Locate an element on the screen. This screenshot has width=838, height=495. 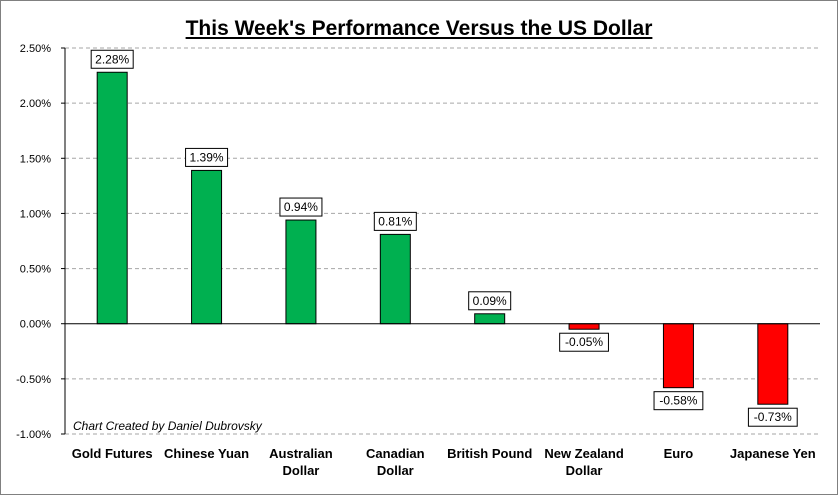
data-label: -0.73% is located at coordinates (773, 417).